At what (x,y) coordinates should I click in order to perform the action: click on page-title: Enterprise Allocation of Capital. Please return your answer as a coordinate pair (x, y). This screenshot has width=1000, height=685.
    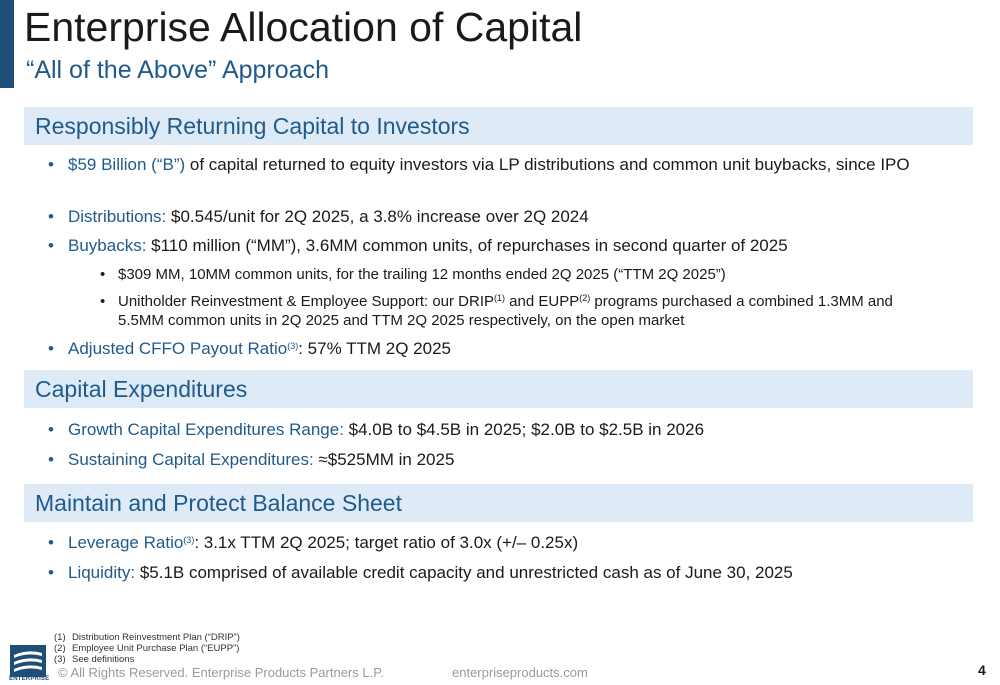
    Looking at the image, I should click on (303, 27).